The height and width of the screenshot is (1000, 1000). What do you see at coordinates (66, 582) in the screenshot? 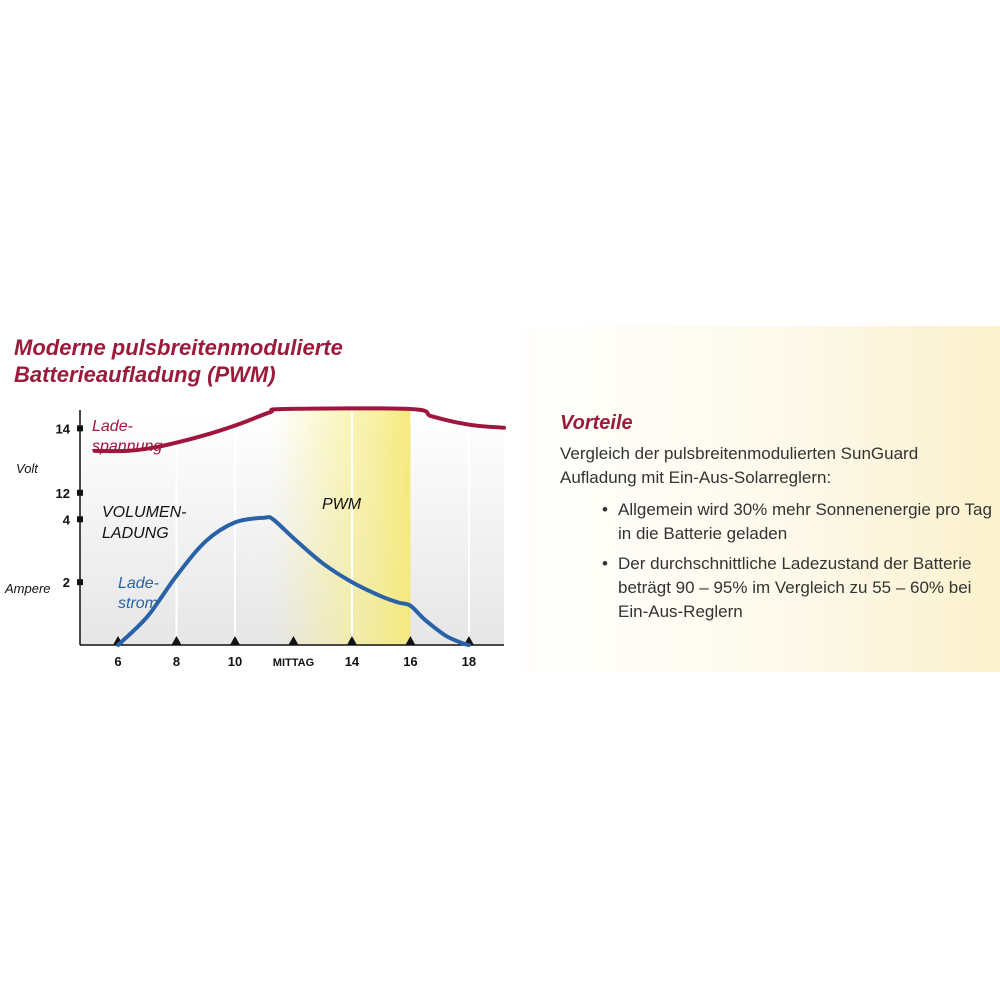
I see `current-tick-label: 2` at bounding box center [66, 582].